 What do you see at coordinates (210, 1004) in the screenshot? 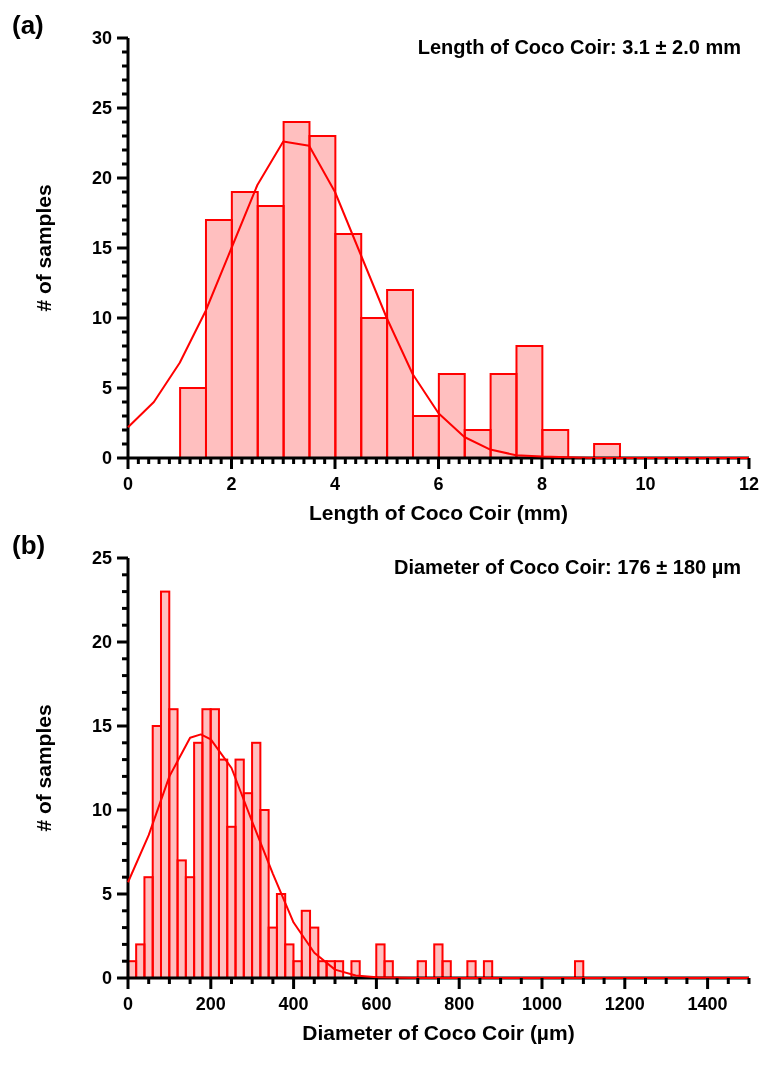
I see `x-tick-label: 200` at bounding box center [210, 1004].